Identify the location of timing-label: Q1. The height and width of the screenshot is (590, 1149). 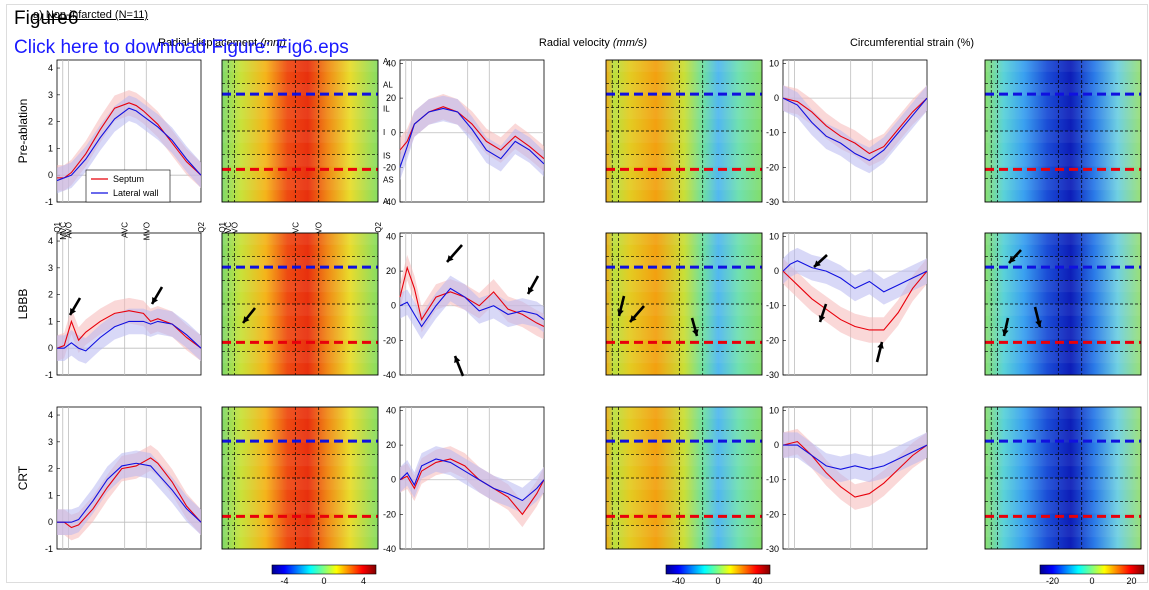
(57, 226).